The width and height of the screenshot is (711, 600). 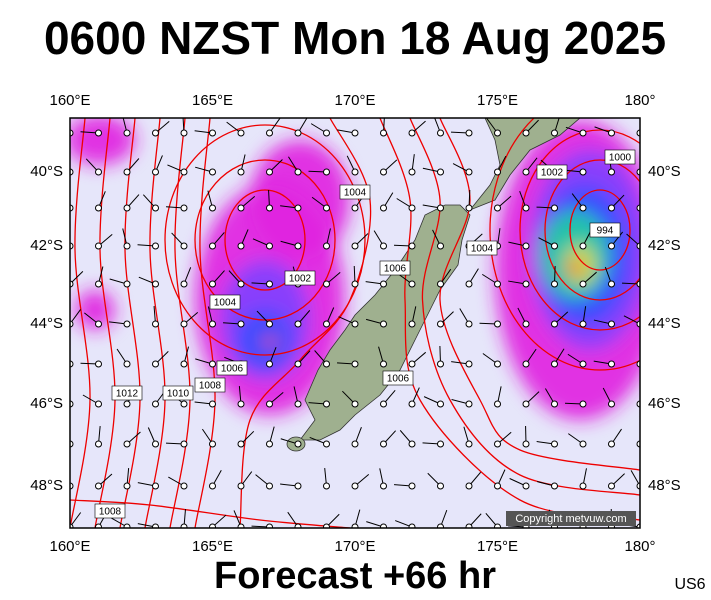 What do you see at coordinates (270, 342) in the screenshot?
I see `rain-area` at bounding box center [270, 342].